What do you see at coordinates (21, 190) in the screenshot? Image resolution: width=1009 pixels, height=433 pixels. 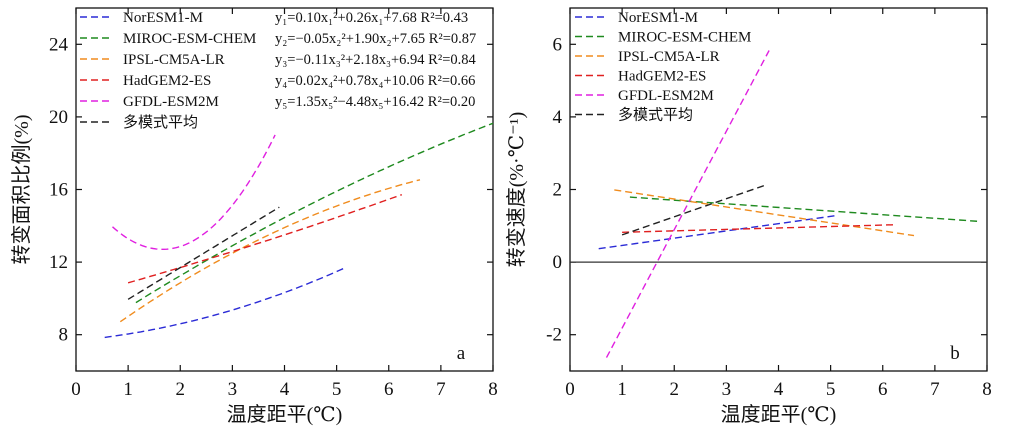 I see `y-axis-label: 转变面积比例(%)` at bounding box center [21, 190].